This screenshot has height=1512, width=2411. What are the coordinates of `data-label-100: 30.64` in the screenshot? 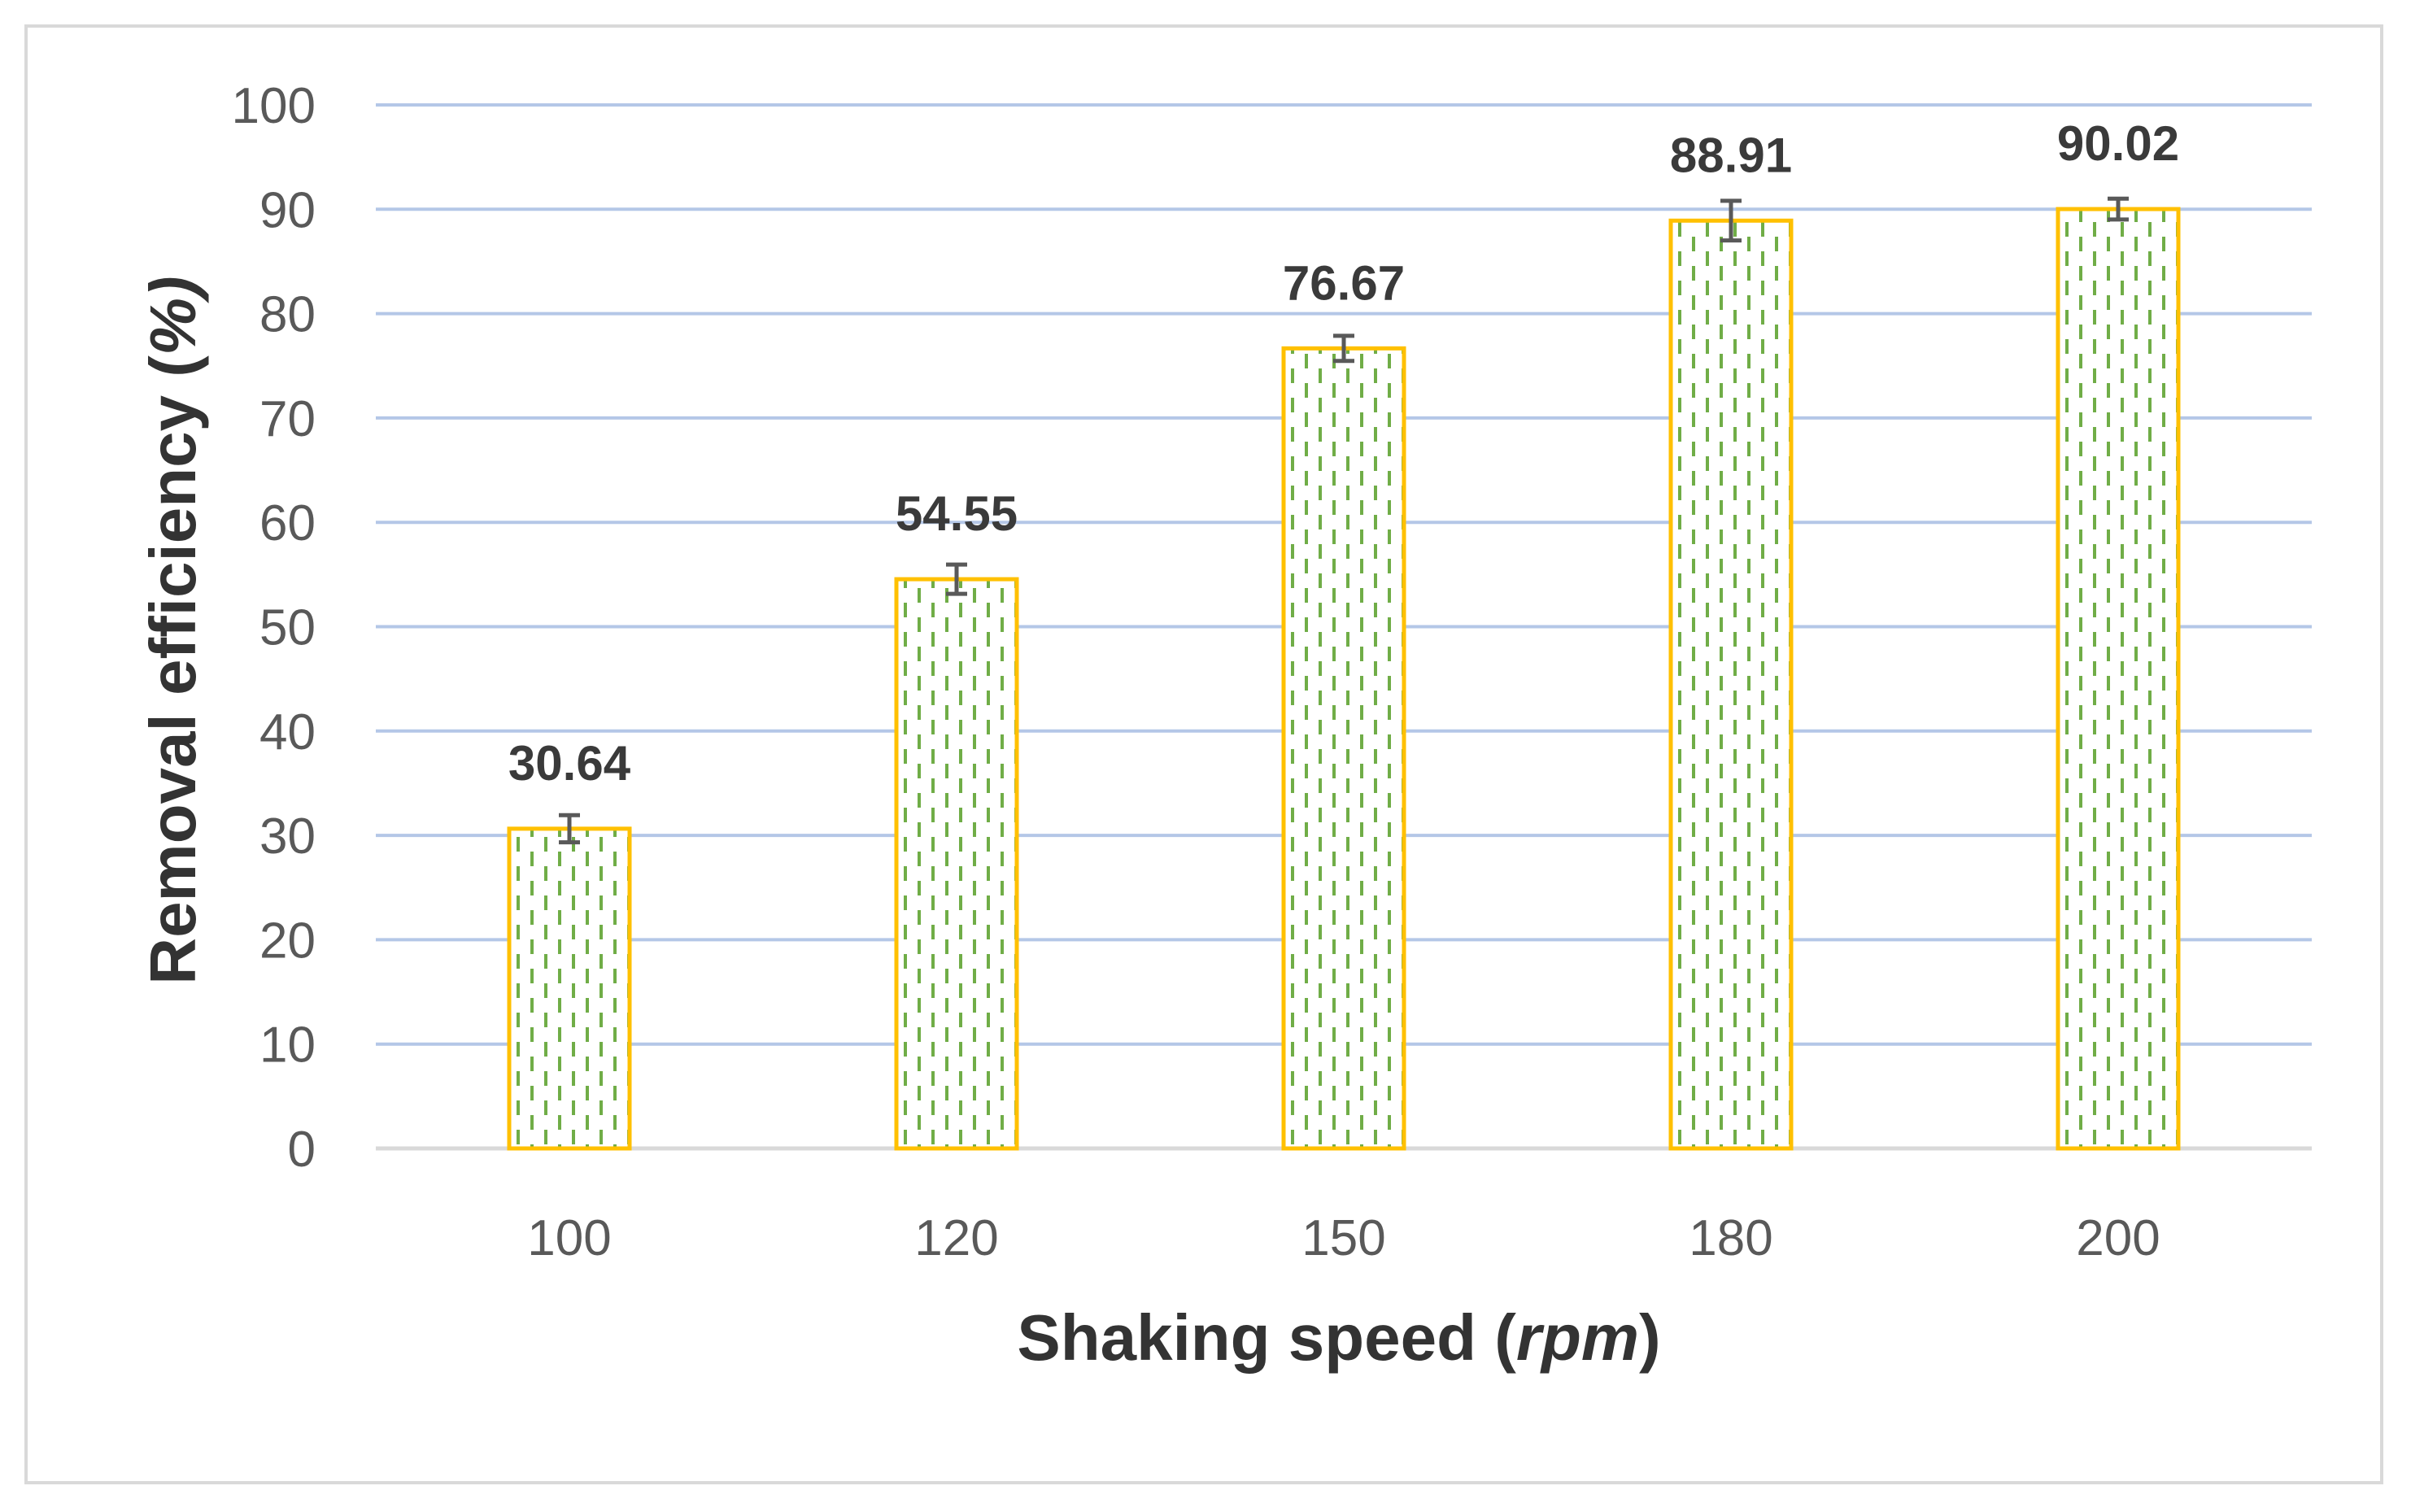 It's located at (569, 763).